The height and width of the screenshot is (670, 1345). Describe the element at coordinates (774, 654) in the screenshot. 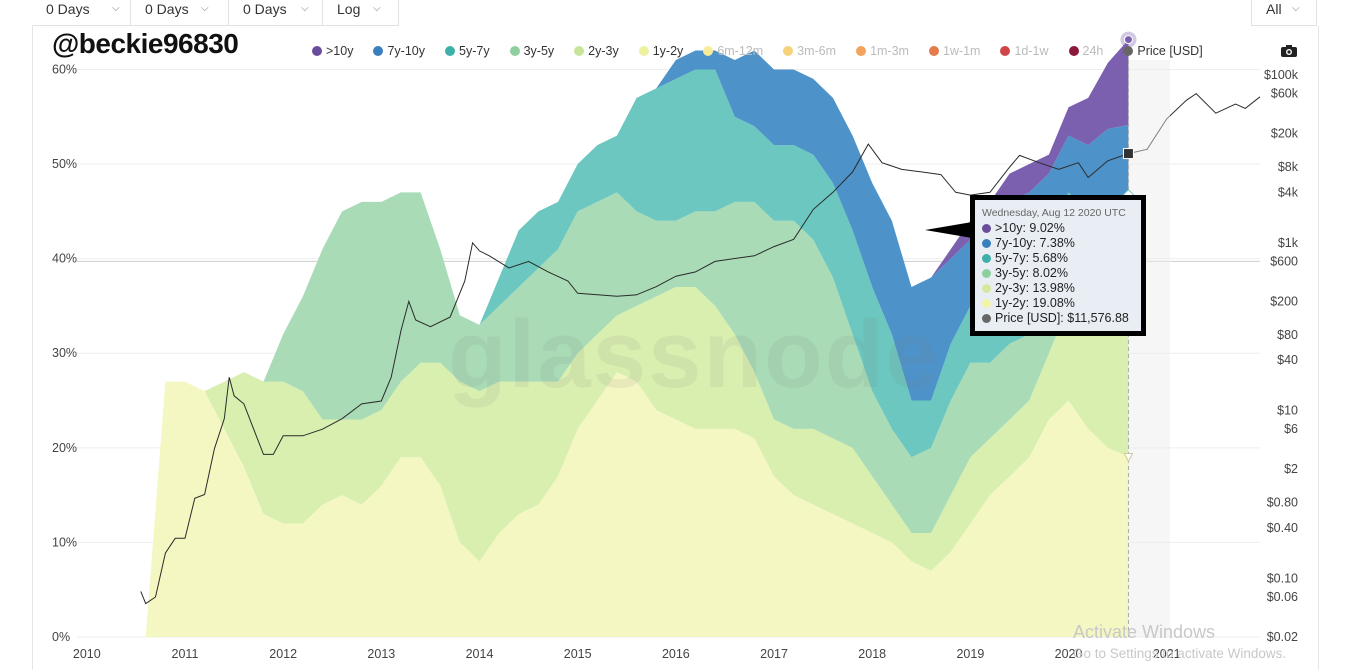

I see `x-tick-label: 2017` at that location.